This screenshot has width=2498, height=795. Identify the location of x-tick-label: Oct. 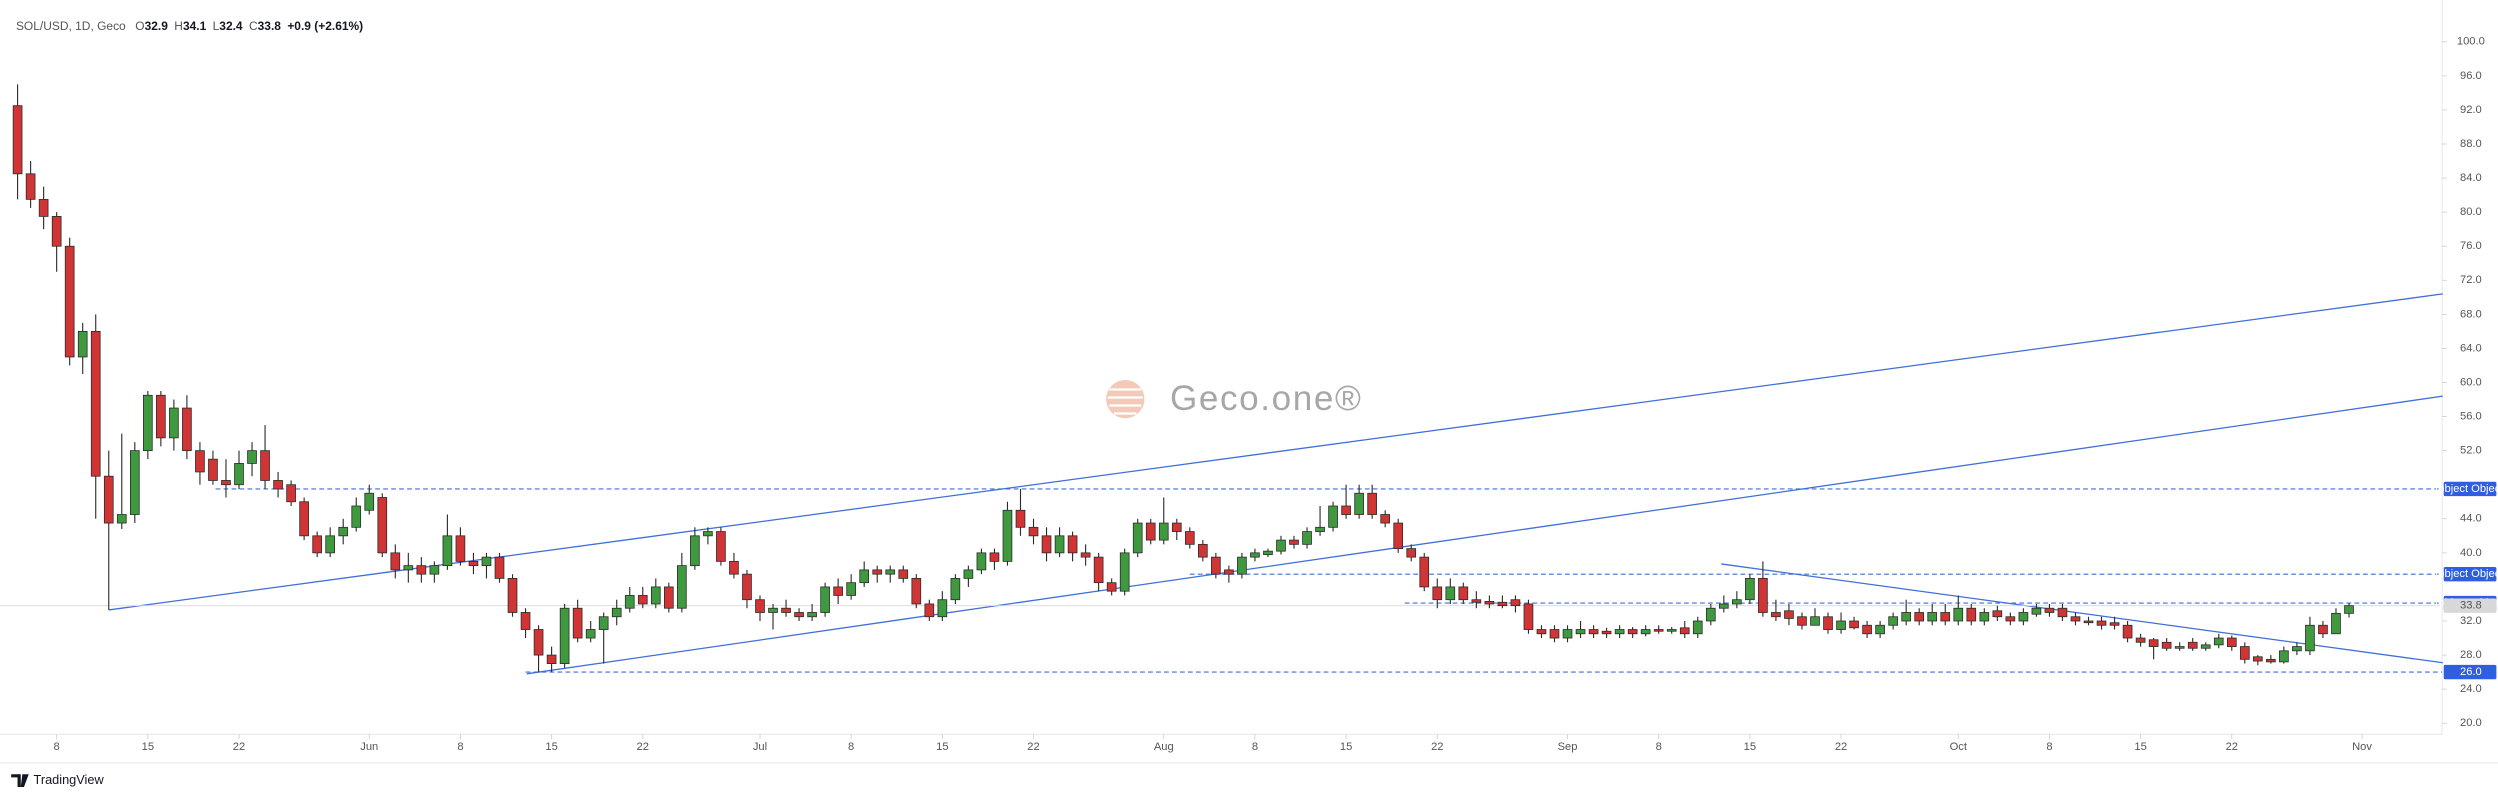
(1959, 747).